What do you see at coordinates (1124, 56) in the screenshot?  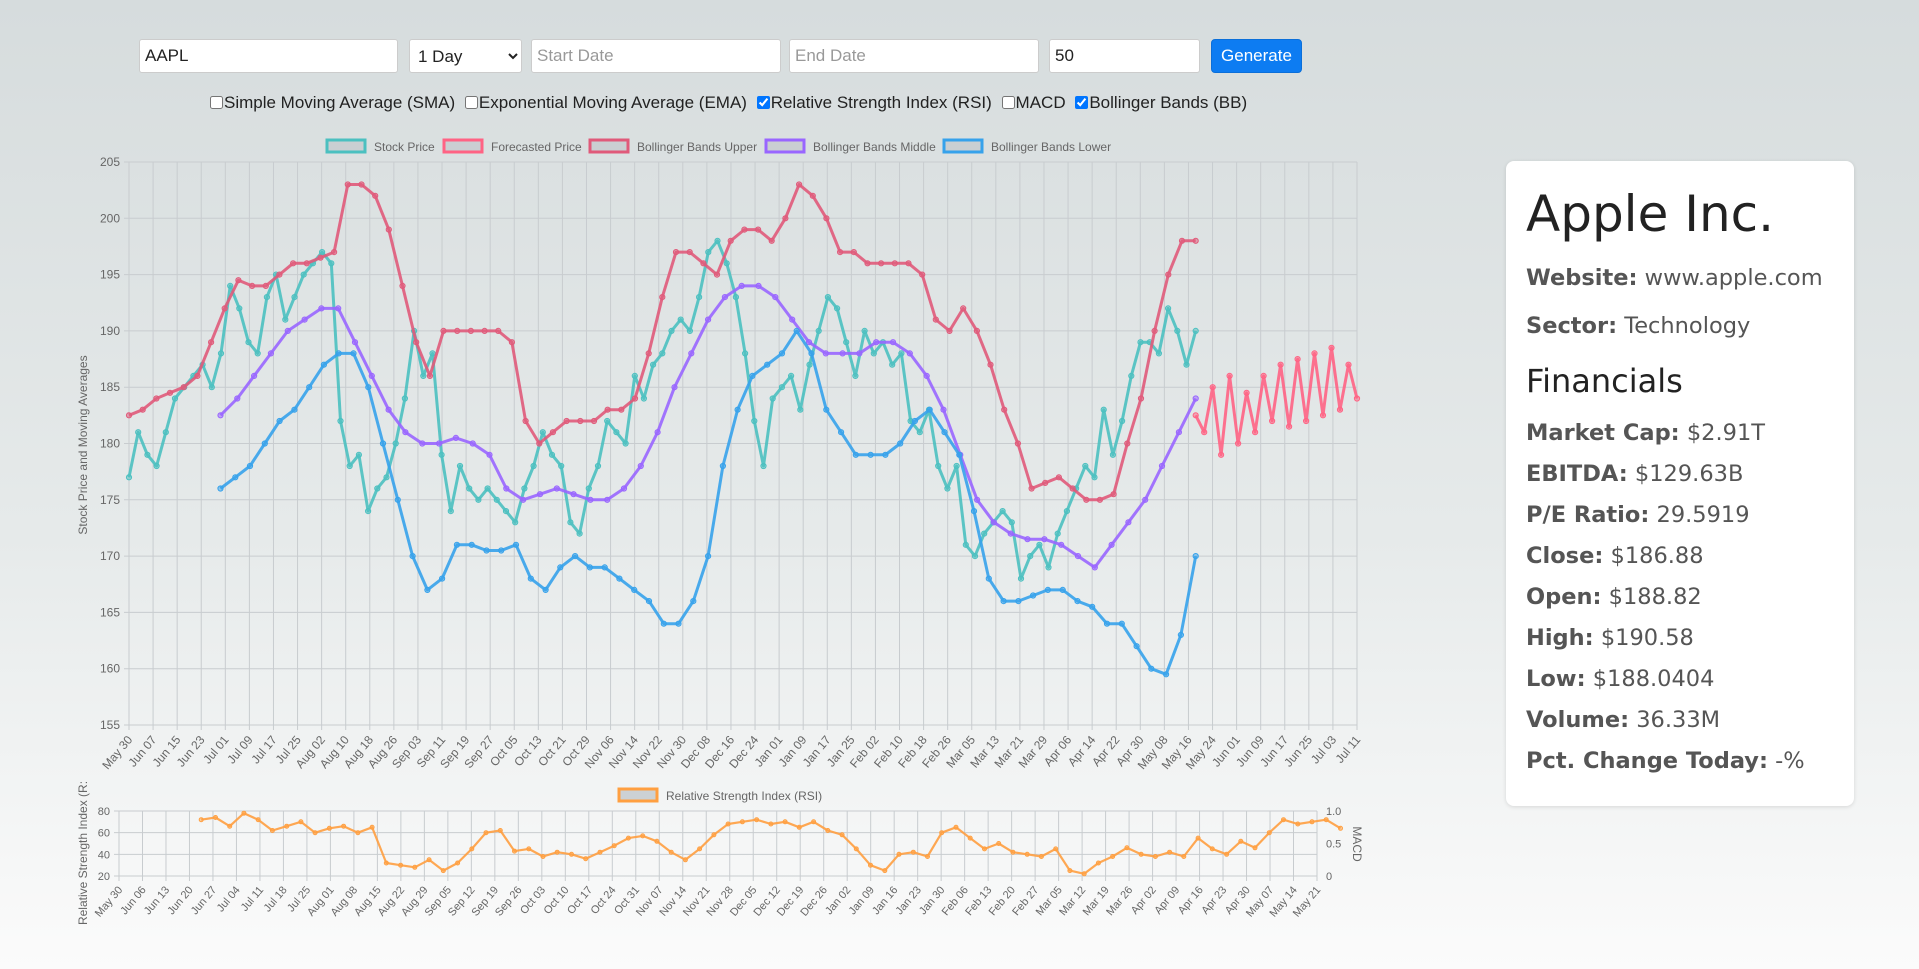 I see `count-input` at bounding box center [1124, 56].